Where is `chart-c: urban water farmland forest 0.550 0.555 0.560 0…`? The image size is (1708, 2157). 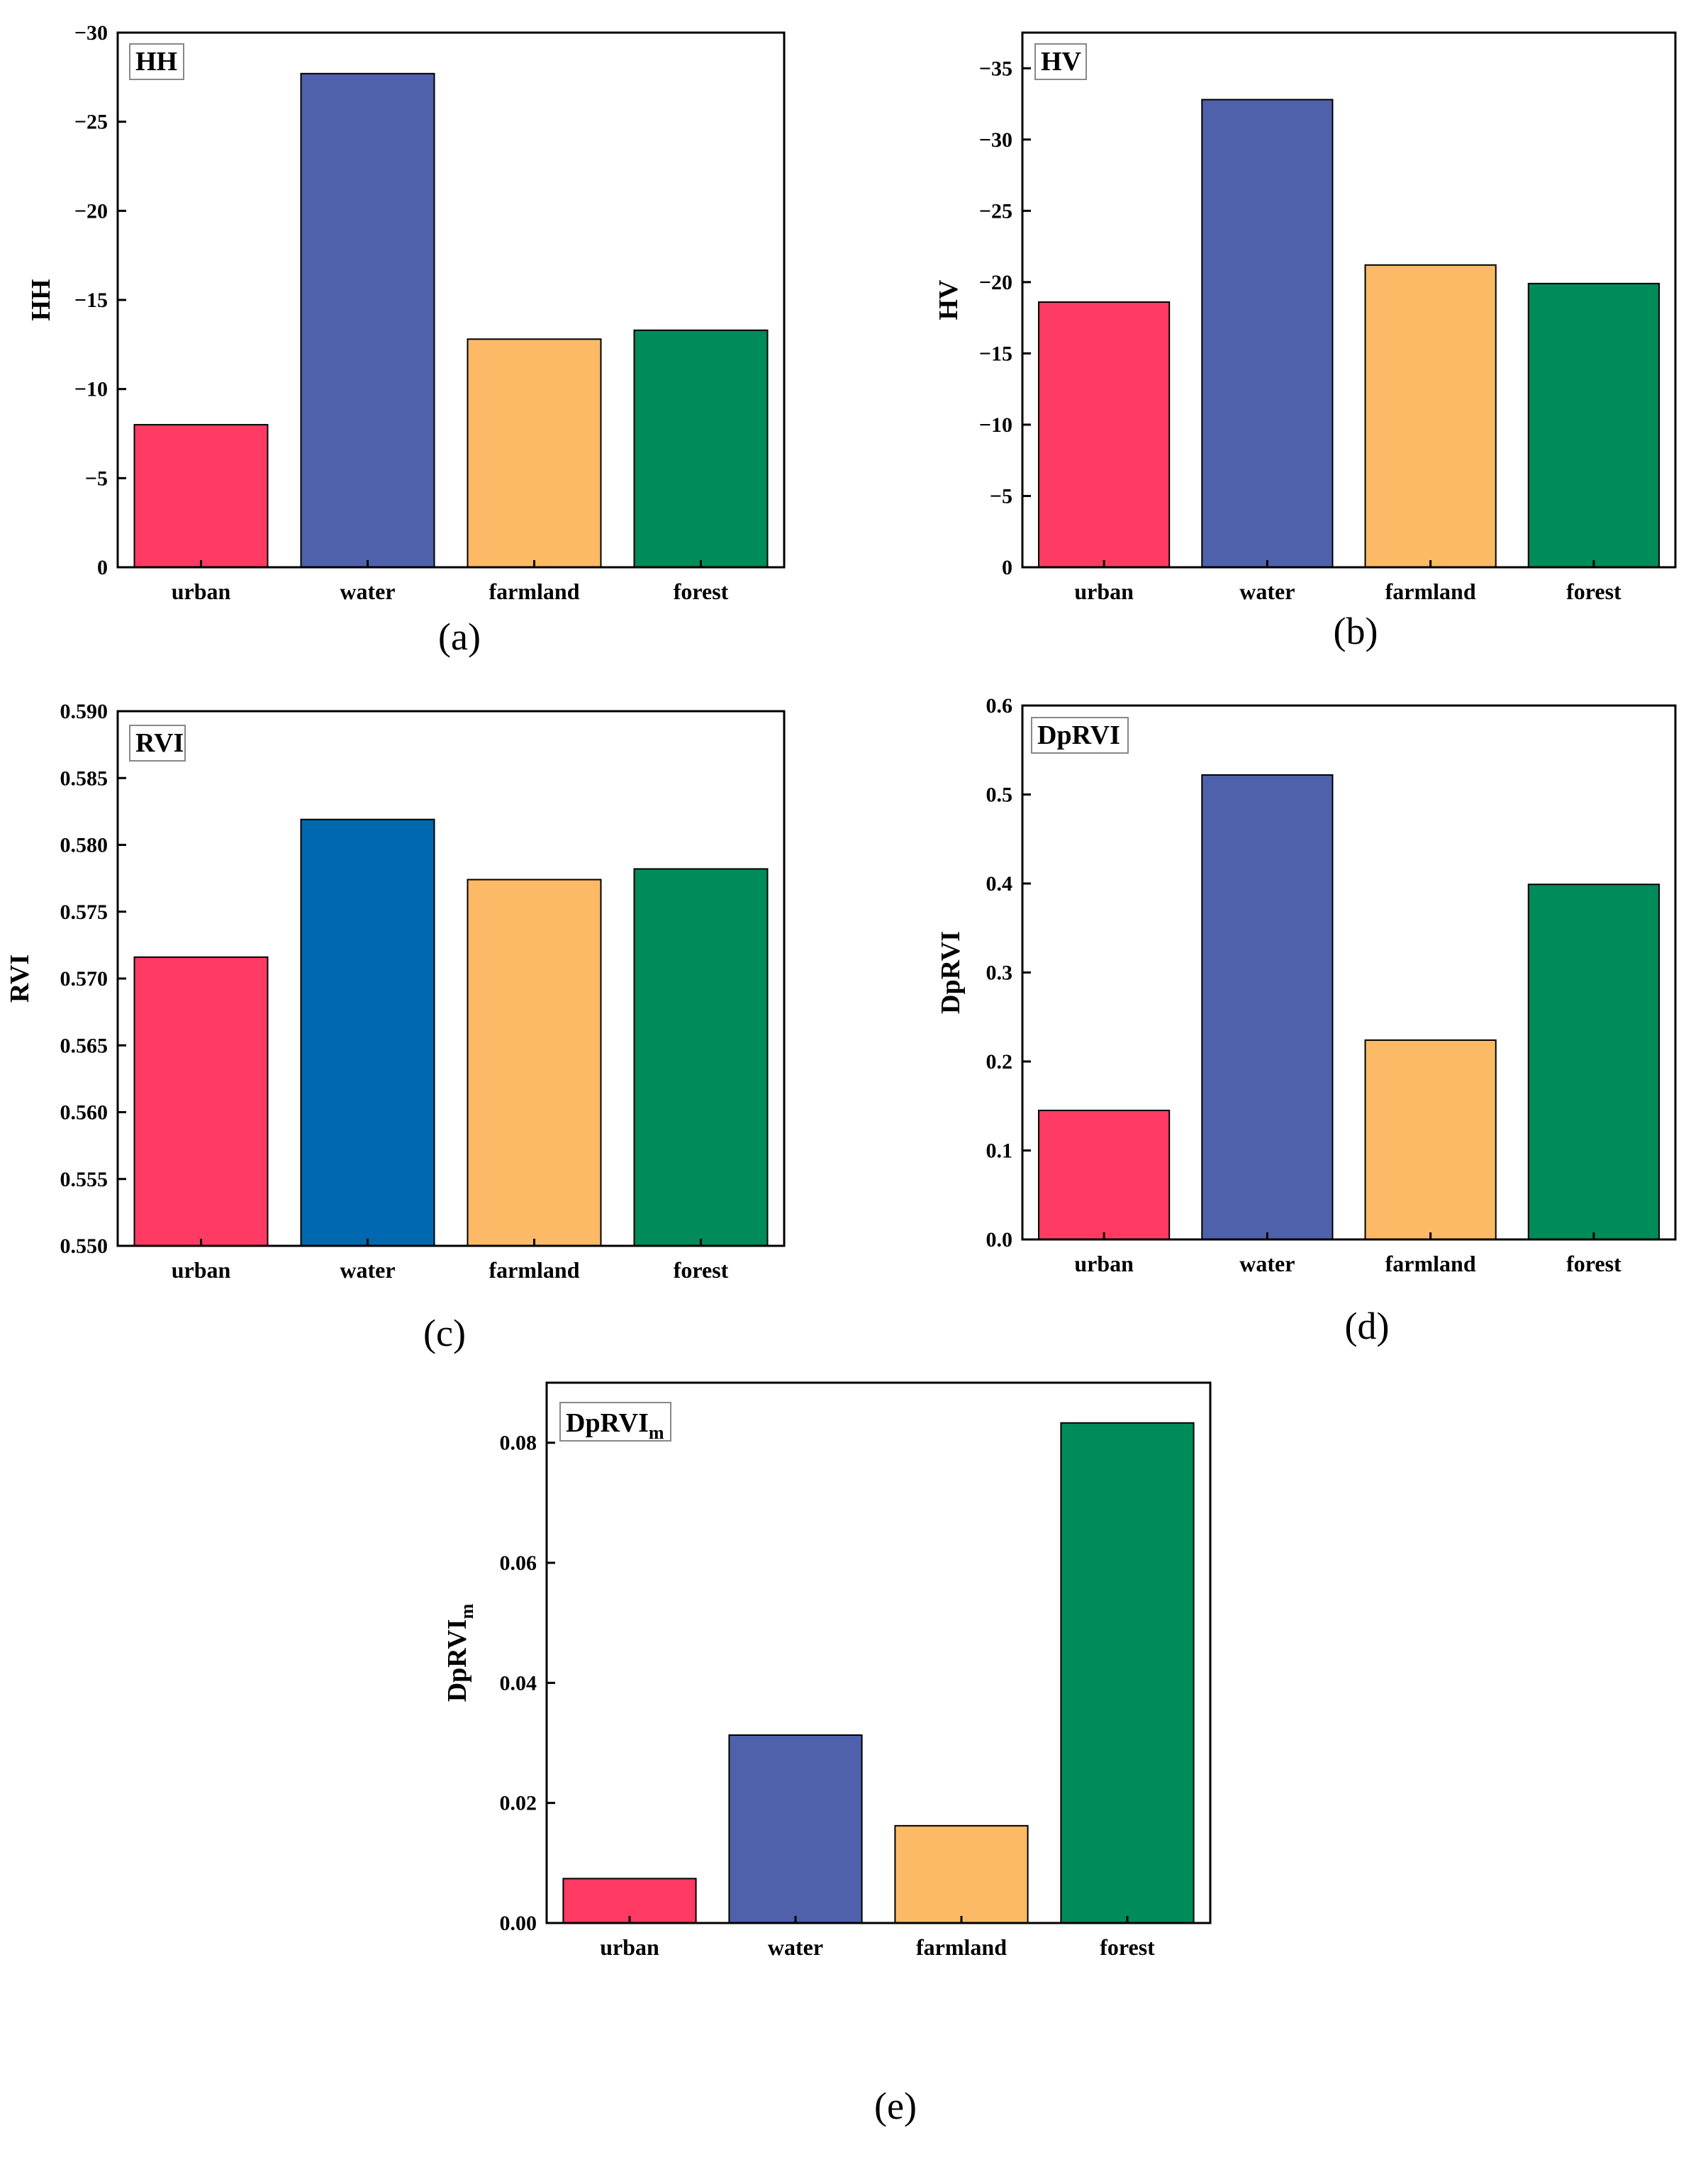 chart-c: urban water farmland forest 0.550 0.555 0.560 0… is located at coordinates (396, 1027).